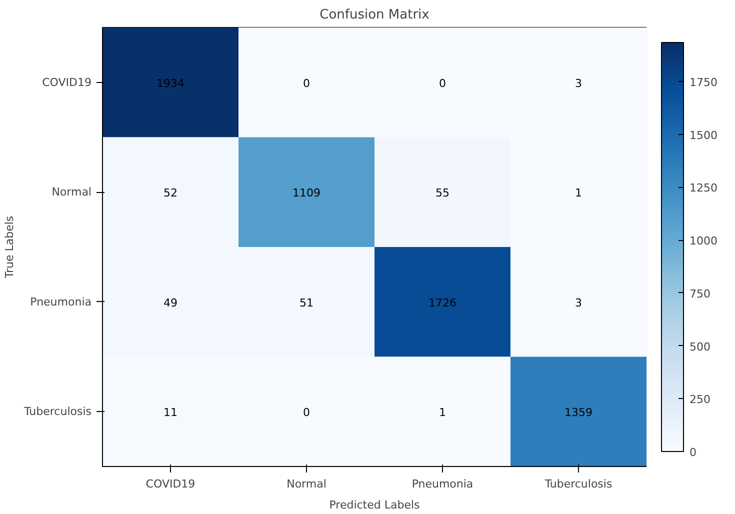 The width and height of the screenshot is (735, 514). What do you see at coordinates (443, 193) in the screenshot?
I see `data-label: 55` at bounding box center [443, 193].